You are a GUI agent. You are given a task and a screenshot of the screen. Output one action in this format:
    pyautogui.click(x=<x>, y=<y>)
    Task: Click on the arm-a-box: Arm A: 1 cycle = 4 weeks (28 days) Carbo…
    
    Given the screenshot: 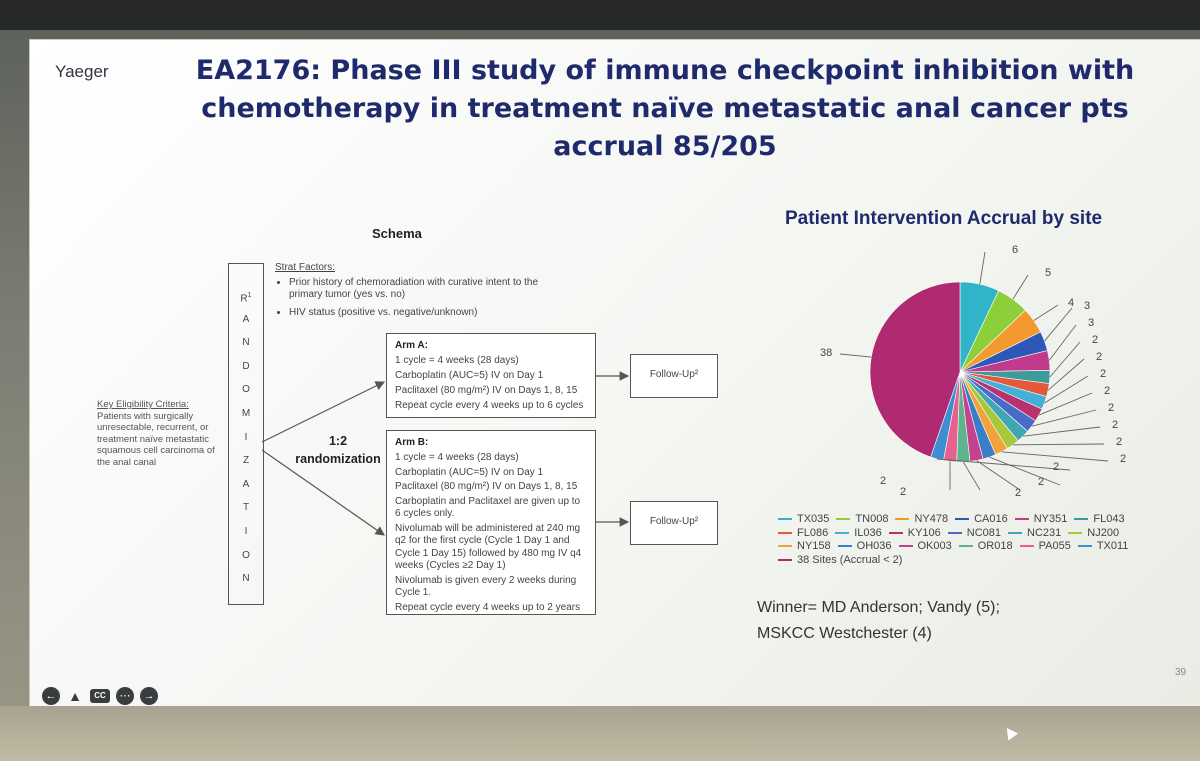 What is the action you would take?
    pyautogui.click(x=491, y=375)
    